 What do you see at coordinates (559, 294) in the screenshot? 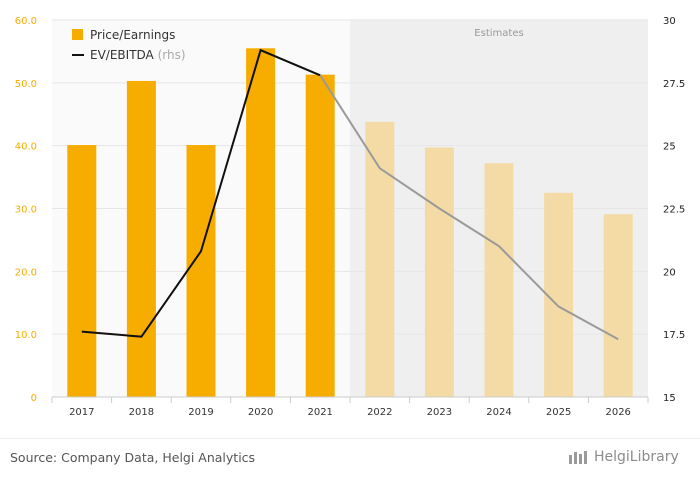
I see `bar-2025` at bounding box center [559, 294].